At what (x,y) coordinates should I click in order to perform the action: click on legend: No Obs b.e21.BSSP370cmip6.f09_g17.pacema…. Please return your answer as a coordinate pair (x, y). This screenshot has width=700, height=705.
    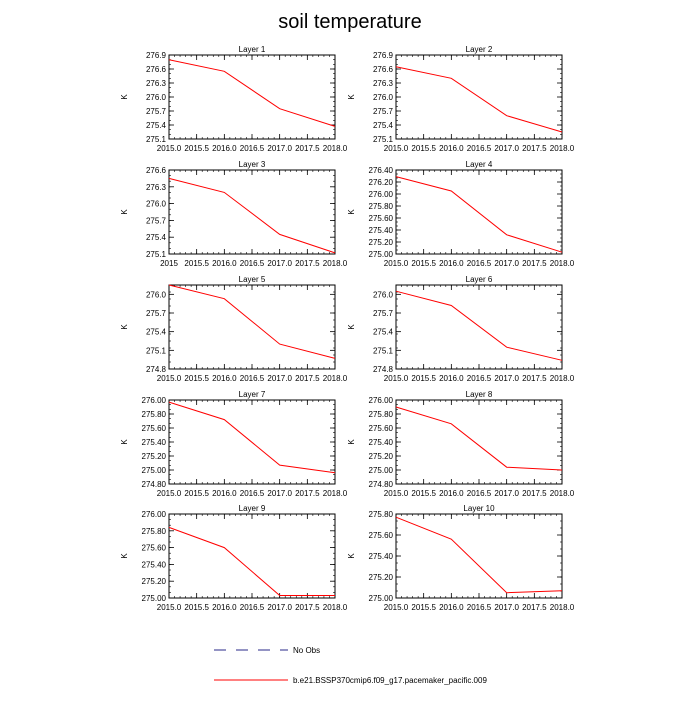
    Looking at the image, I should click on (350, 665).